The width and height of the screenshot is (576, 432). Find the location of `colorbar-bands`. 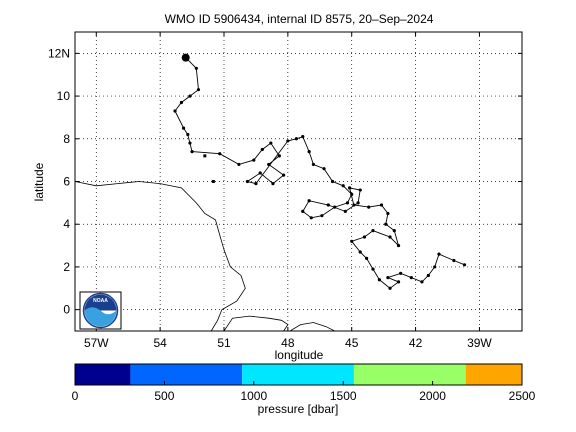

colorbar-bands is located at coordinates (298, 374).